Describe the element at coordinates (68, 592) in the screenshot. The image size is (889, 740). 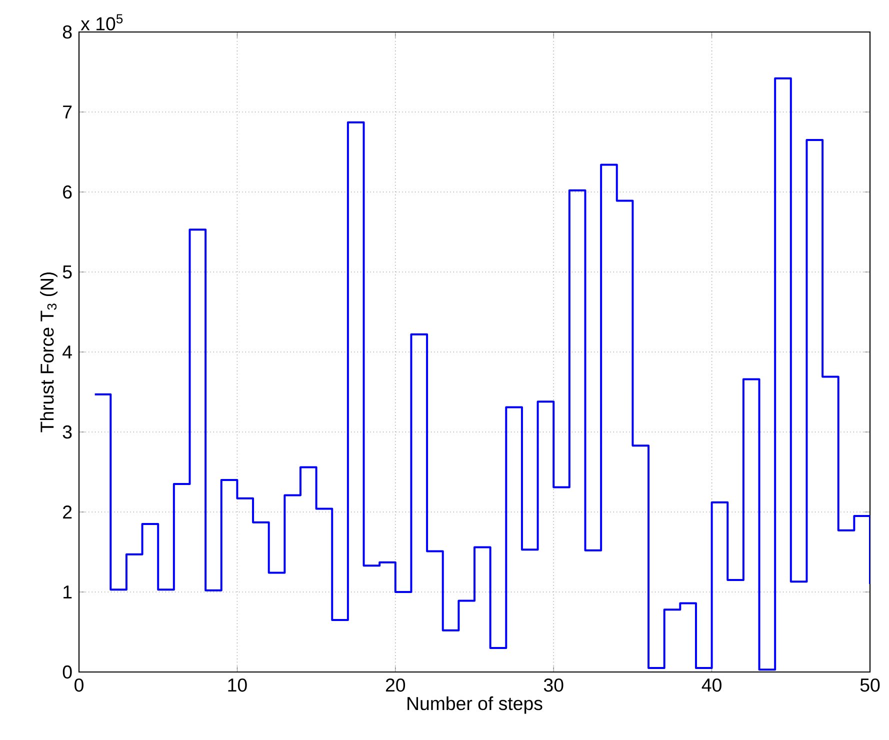
I see `y-tick-label: 1` at that location.